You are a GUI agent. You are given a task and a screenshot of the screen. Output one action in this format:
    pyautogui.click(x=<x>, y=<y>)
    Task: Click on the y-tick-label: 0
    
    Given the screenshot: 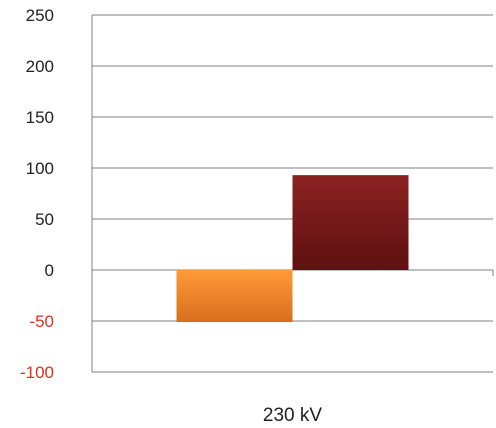 What is the action you would take?
    pyautogui.click(x=49, y=270)
    